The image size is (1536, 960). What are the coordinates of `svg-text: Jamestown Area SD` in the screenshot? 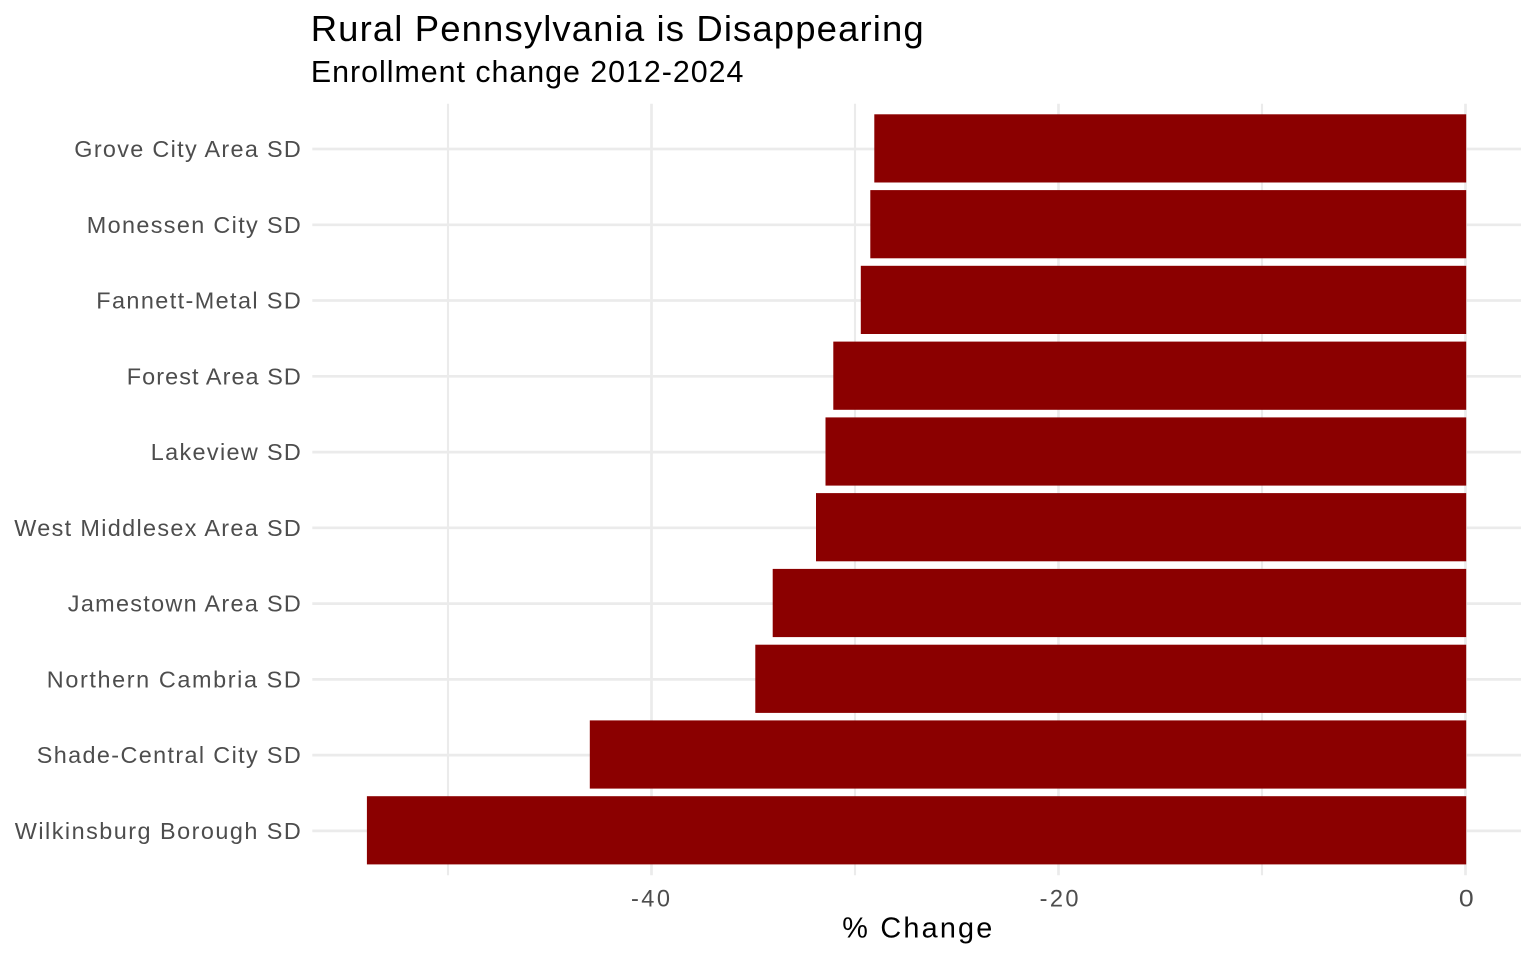 It's located at (184, 604).